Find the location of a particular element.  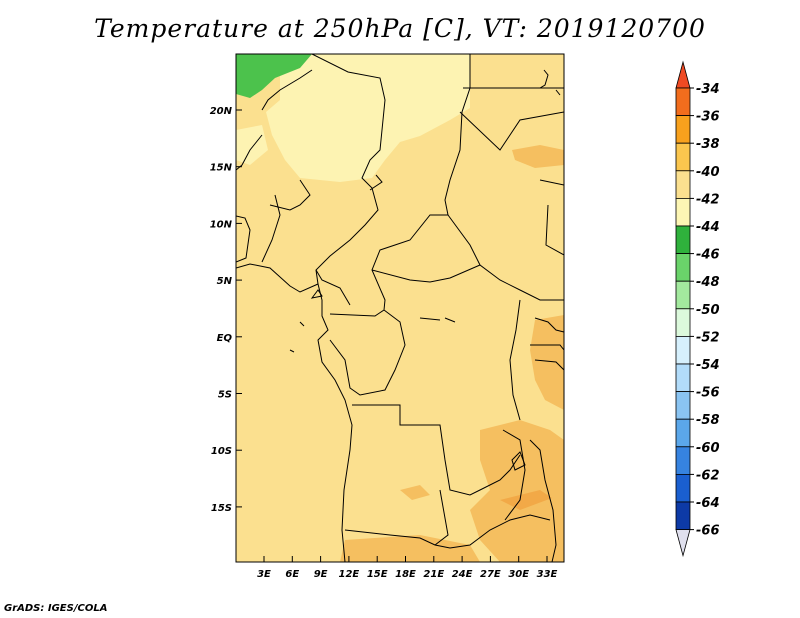

colorbar-label: -54 is located at coordinates (708, 365).